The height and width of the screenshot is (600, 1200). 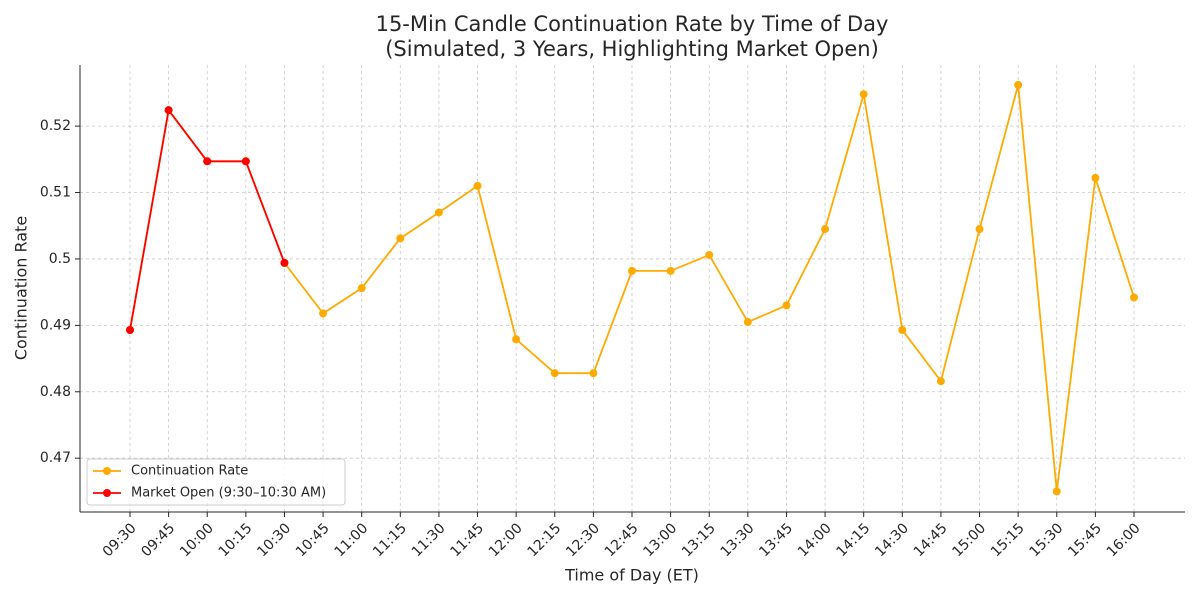 I want to click on y-tick-label: 0.49, so click(x=55, y=325).